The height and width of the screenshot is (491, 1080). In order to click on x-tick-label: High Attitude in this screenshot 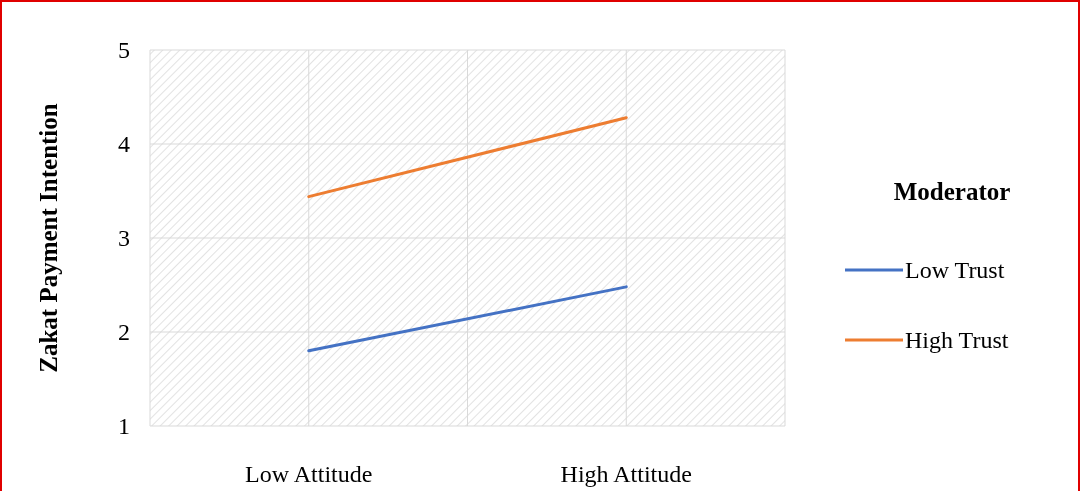, I will do `click(626, 474)`.